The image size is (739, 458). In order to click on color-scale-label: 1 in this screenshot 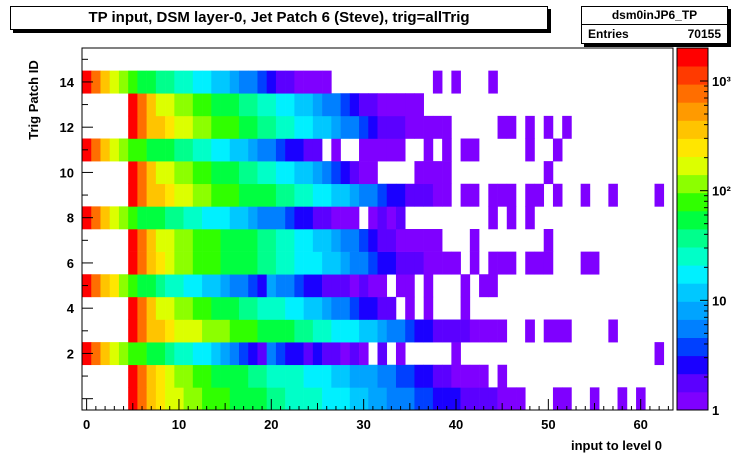, I will do `click(715, 410)`.